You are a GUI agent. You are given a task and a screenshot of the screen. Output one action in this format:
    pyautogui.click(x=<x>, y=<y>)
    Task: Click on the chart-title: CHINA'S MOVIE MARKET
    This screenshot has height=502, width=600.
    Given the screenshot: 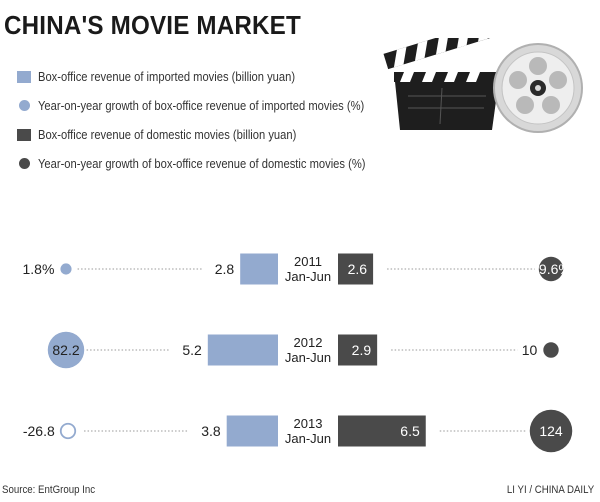 What is the action you would take?
    pyautogui.click(x=152, y=25)
    